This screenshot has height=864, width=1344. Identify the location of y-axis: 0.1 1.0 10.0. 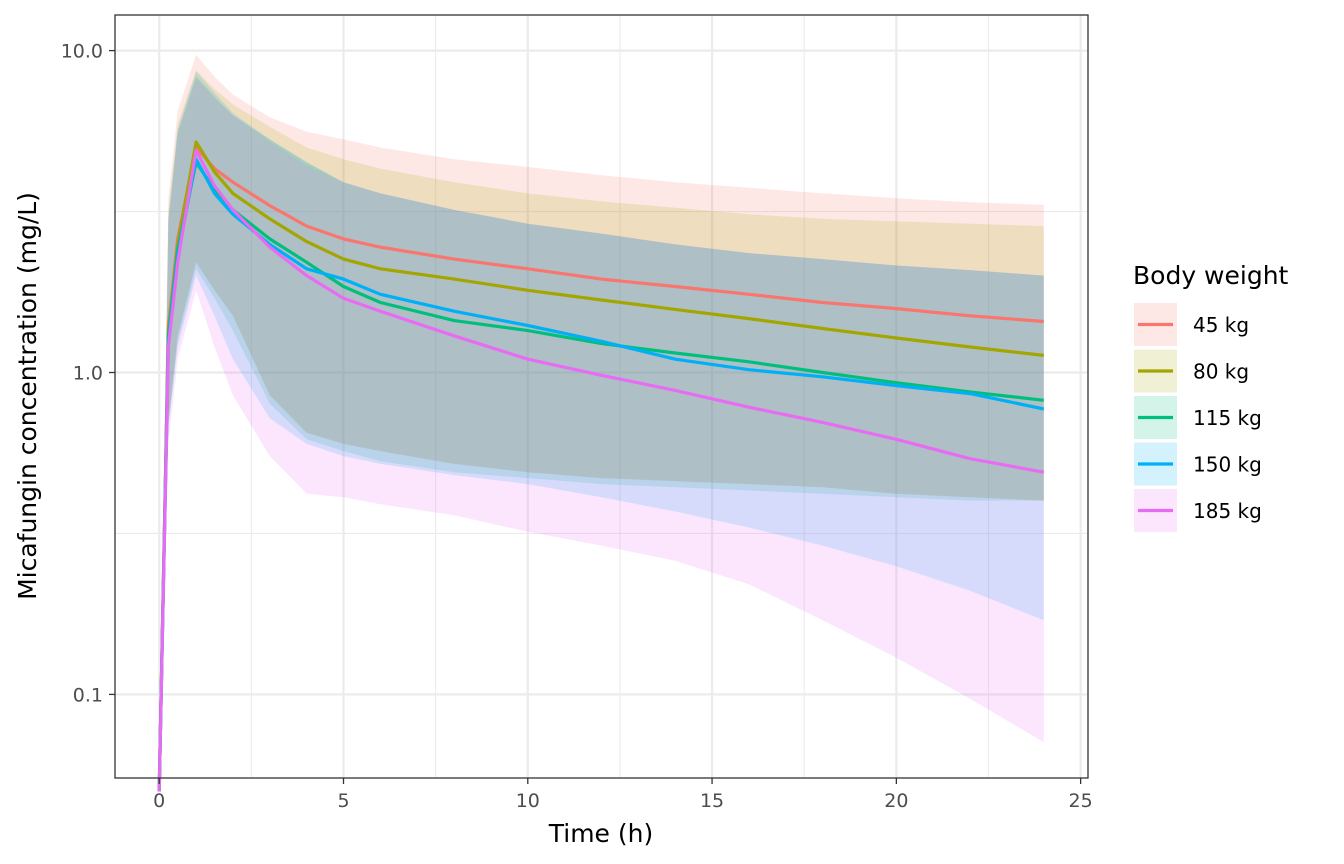
(88, 373).